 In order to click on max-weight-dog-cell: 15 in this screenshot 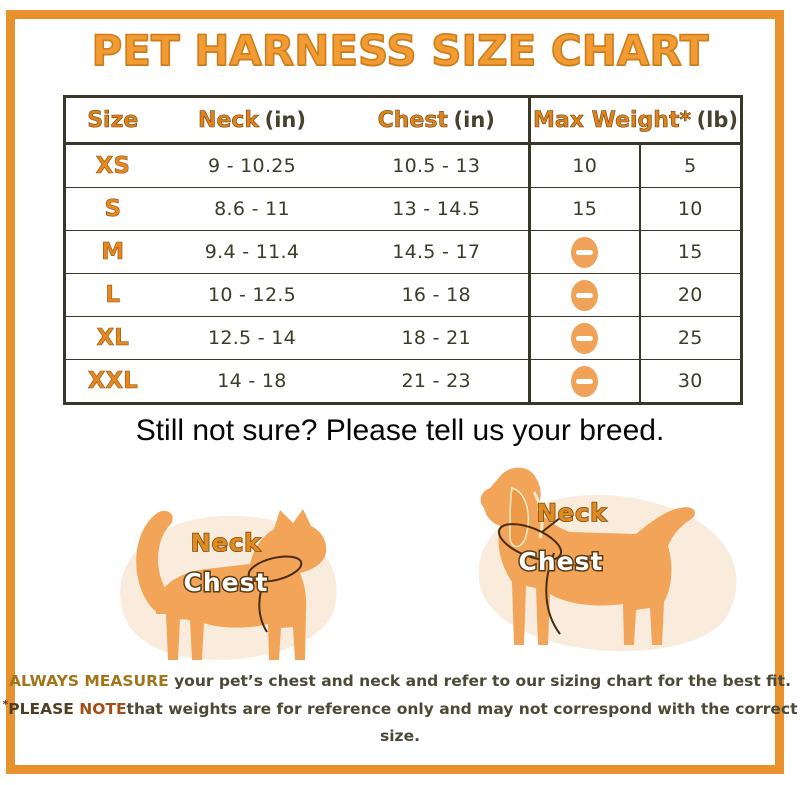, I will do `click(690, 252)`.